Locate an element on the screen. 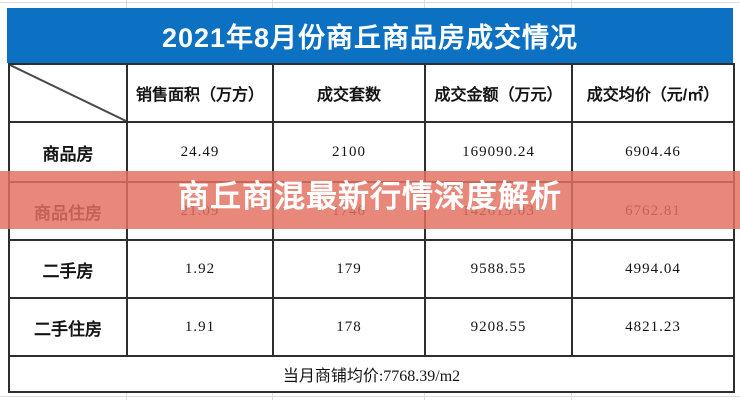 The height and width of the screenshot is (400, 740). table-row: 二手住房 1.91 178 9208.55 4821.23 is located at coordinates (371, 327).